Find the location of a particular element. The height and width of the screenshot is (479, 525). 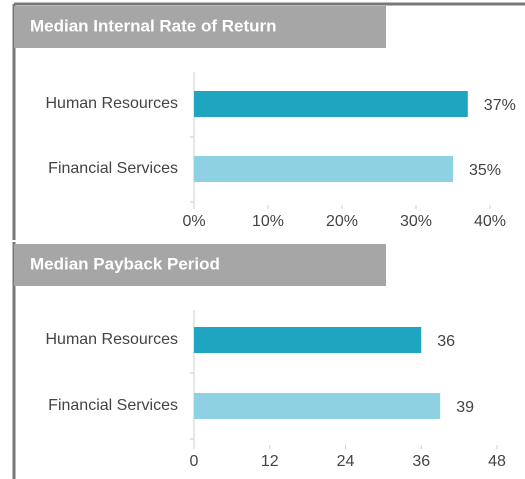

chart-title: Median Payback Period is located at coordinates (125, 263).